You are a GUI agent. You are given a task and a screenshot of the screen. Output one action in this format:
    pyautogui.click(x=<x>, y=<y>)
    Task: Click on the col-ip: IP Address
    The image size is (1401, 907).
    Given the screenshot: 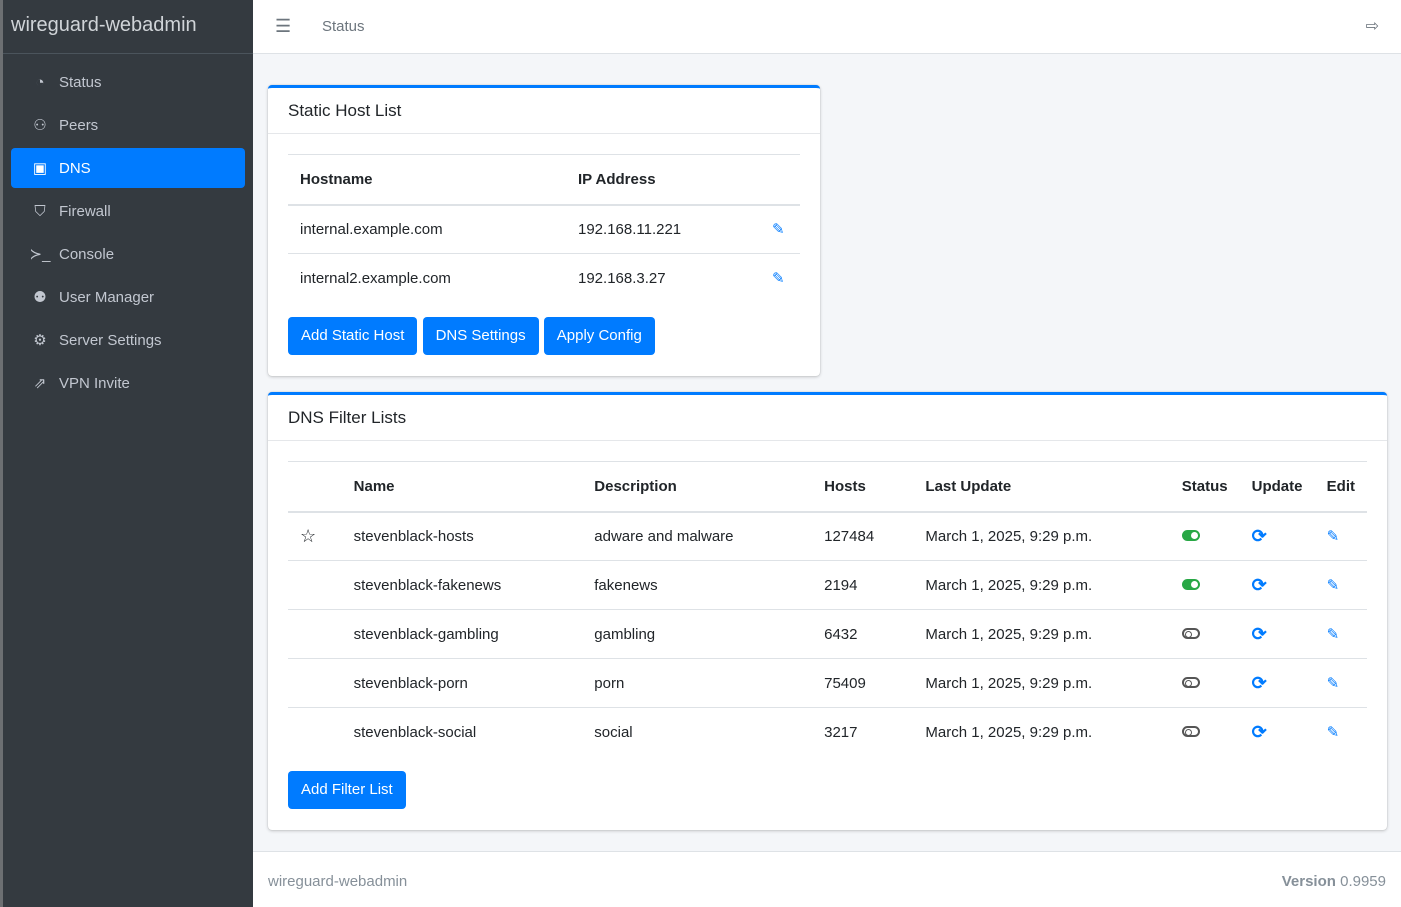 What is the action you would take?
    pyautogui.click(x=663, y=180)
    